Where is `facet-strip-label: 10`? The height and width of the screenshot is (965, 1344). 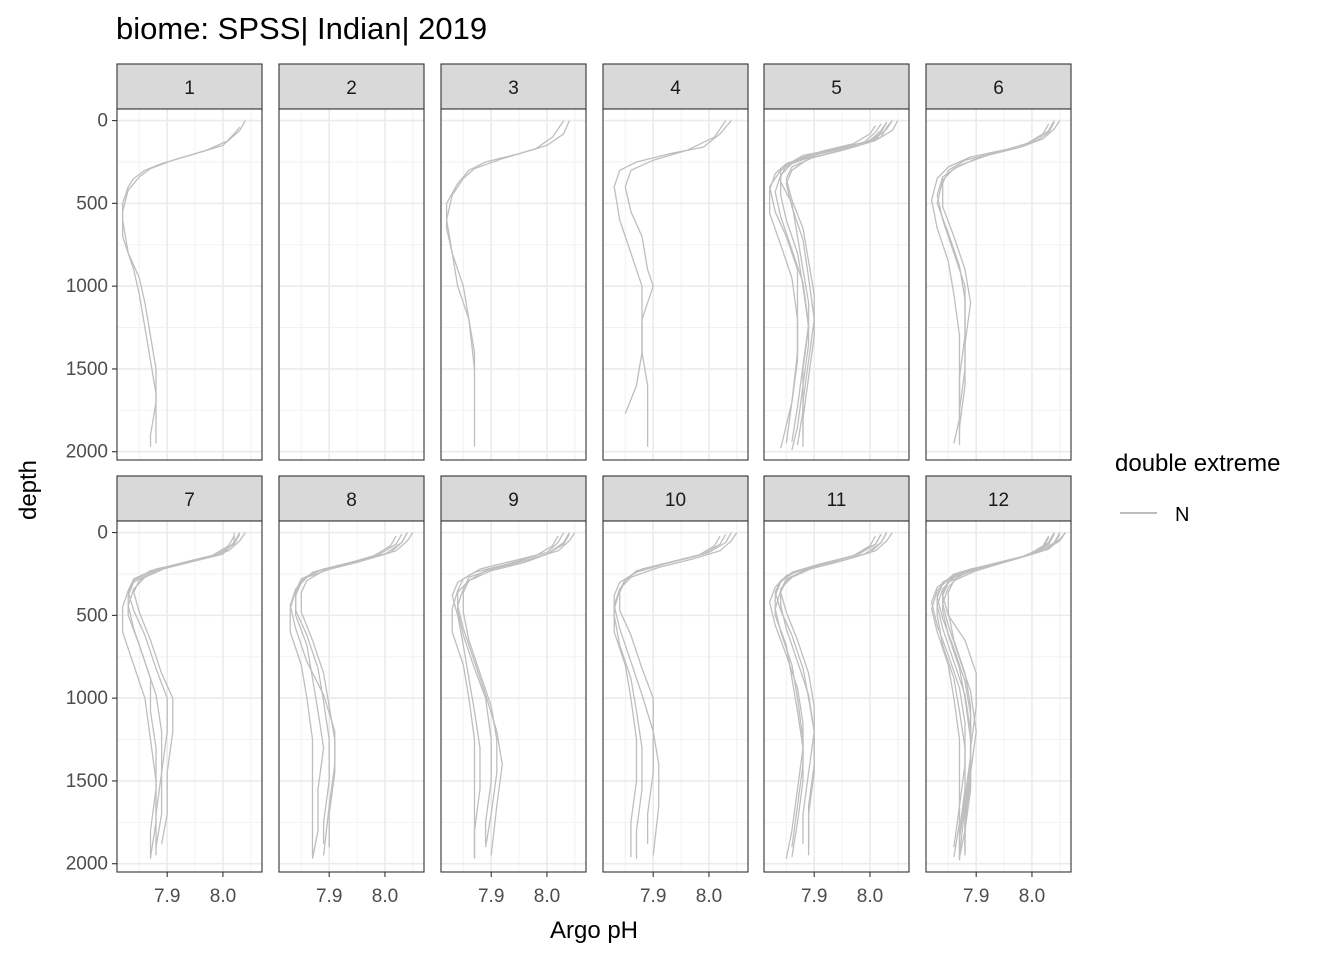 facet-strip-label: 10 is located at coordinates (675, 500).